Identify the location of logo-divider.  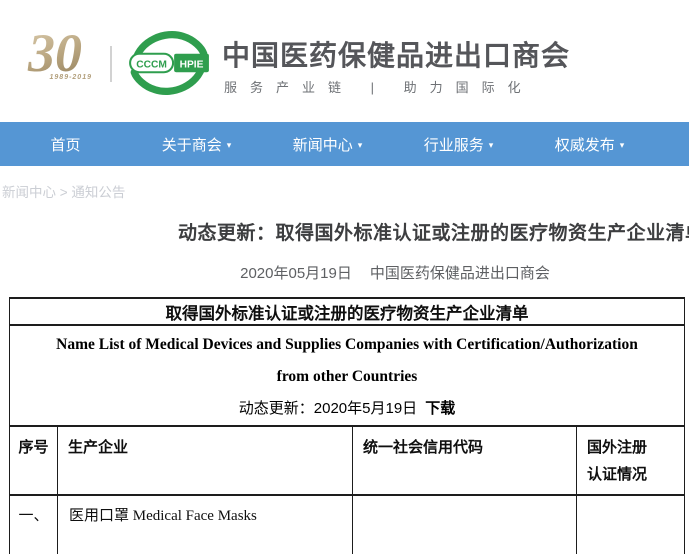
(111, 64).